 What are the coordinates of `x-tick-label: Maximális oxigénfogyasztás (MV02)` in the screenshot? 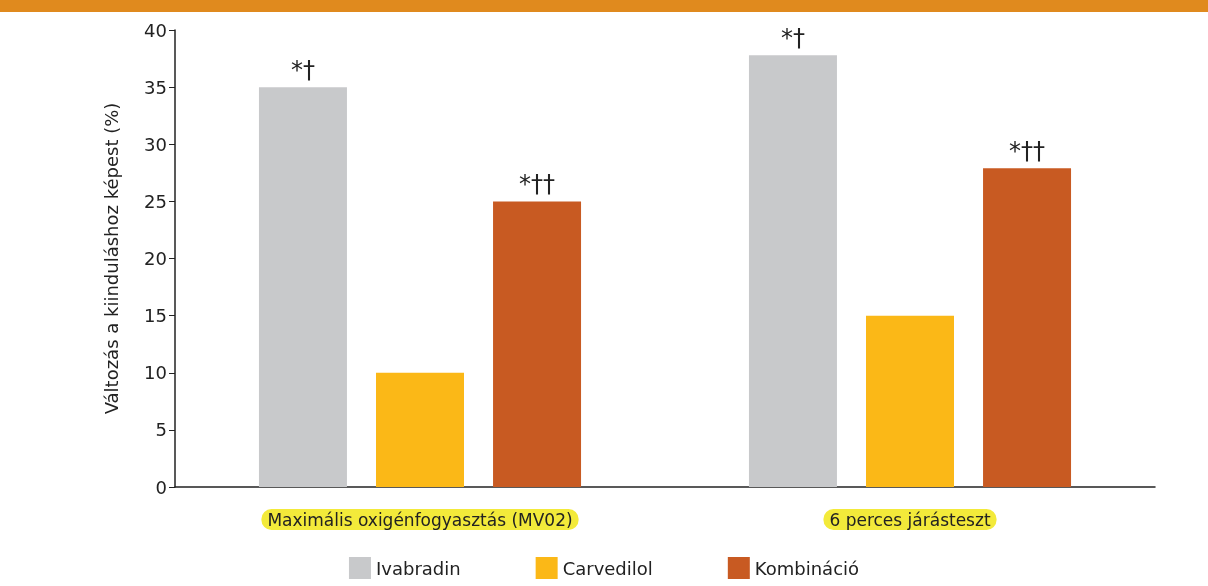 It's located at (420, 519).